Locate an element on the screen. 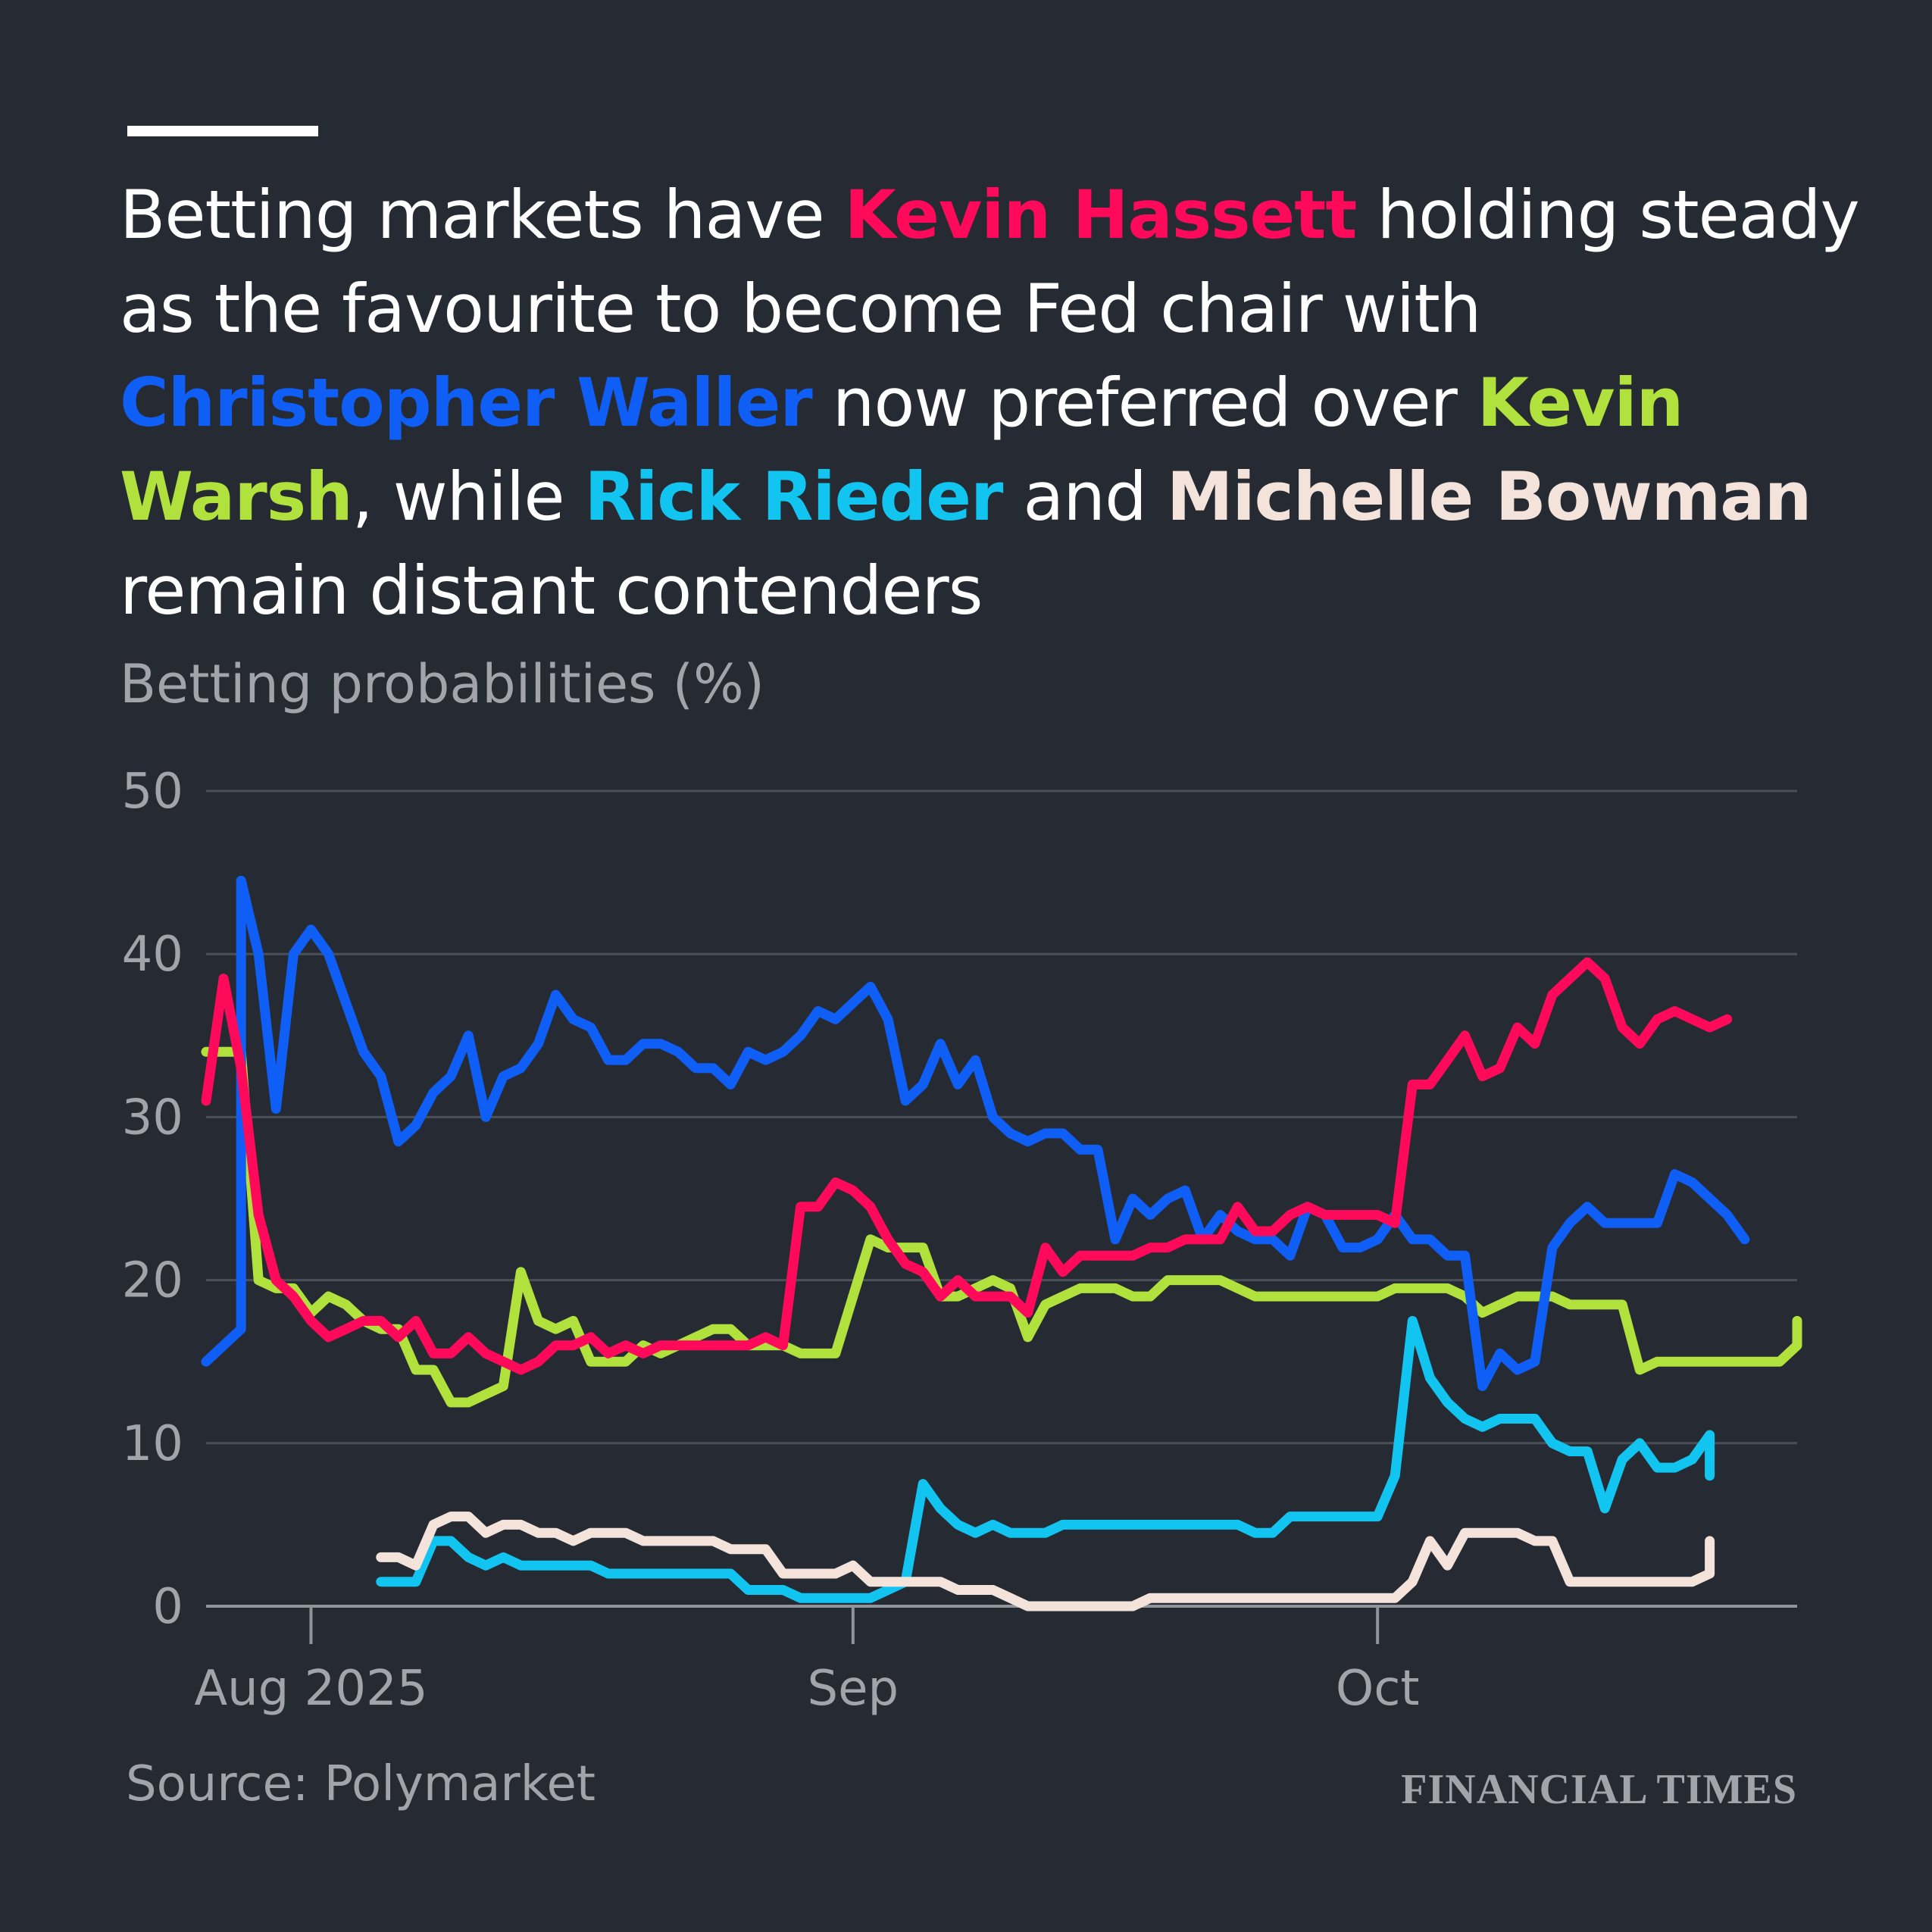  chart-subtitle: Betting probabilities (%) is located at coordinates (442, 684).